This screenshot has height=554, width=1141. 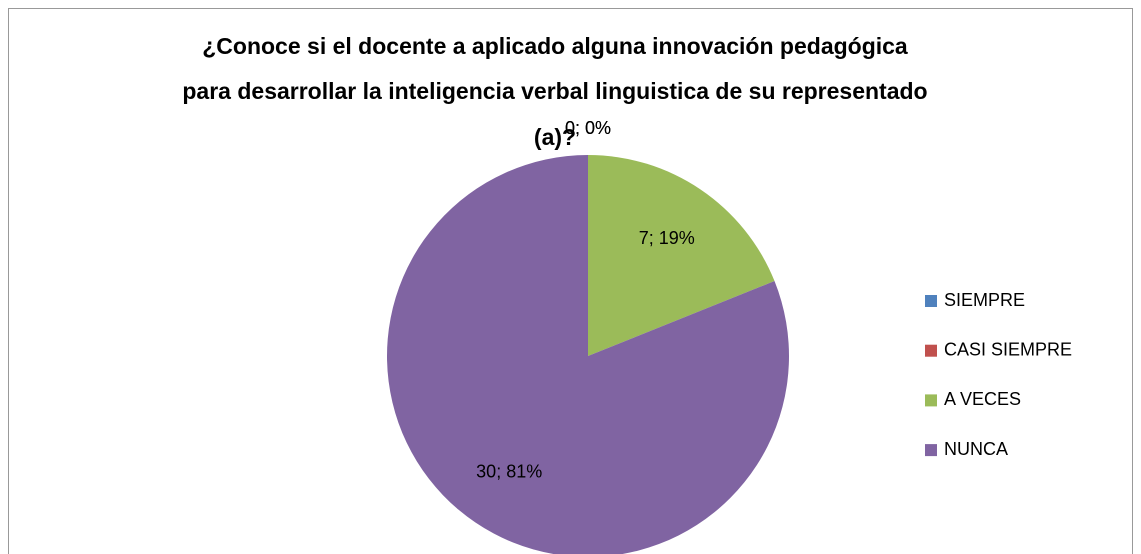 What do you see at coordinates (1008, 349) in the screenshot?
I see `legend-label: CASI SIEMPRE` at bounding box center [1008, 349].